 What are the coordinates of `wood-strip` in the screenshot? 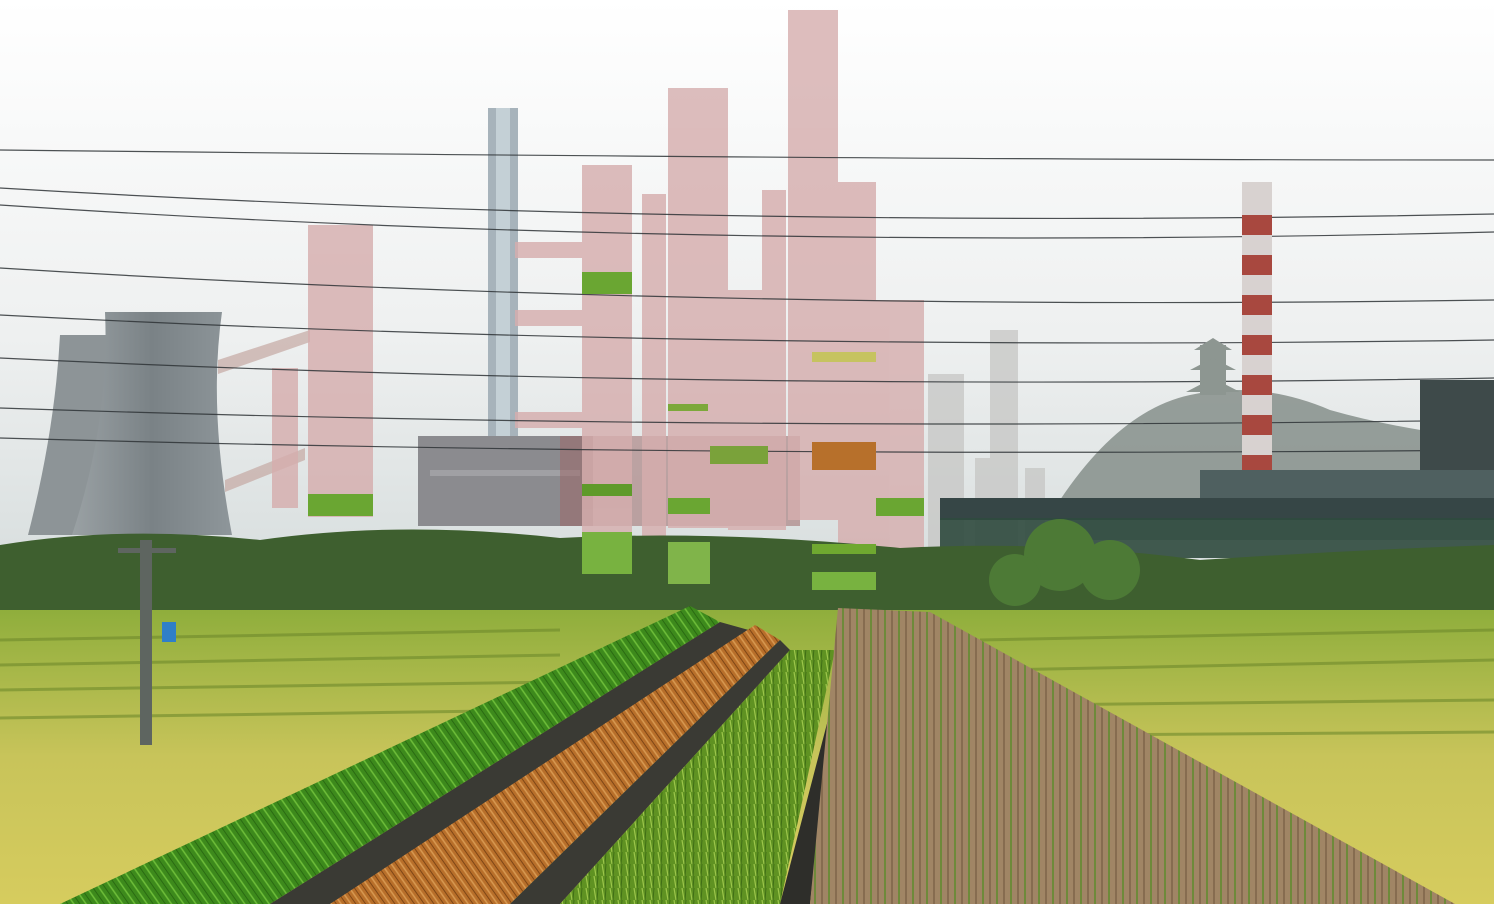 It's located at (555, 764).